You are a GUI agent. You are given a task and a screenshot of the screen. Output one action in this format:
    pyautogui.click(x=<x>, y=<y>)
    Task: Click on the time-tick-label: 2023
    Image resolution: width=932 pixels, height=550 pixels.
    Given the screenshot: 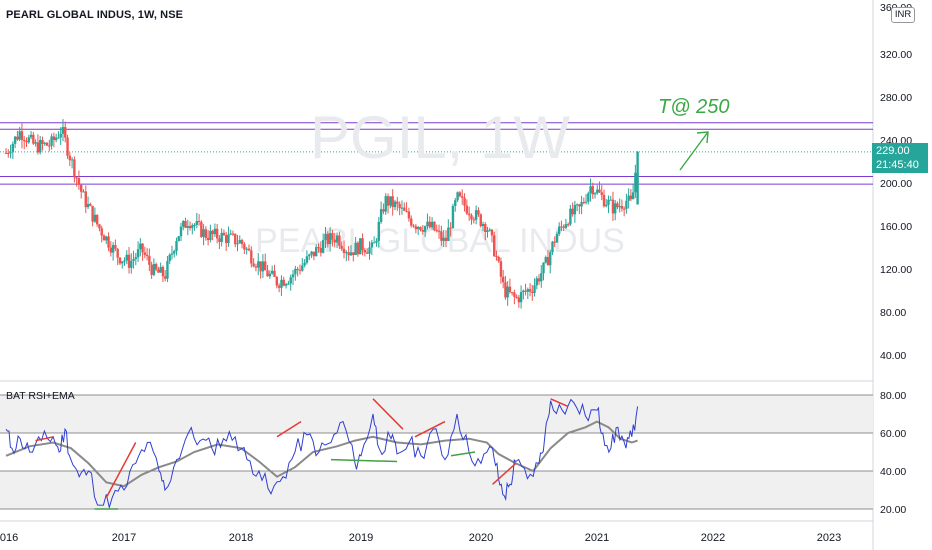 What is the action you would take?
    pyautogui.click(x=829, y=538)
    